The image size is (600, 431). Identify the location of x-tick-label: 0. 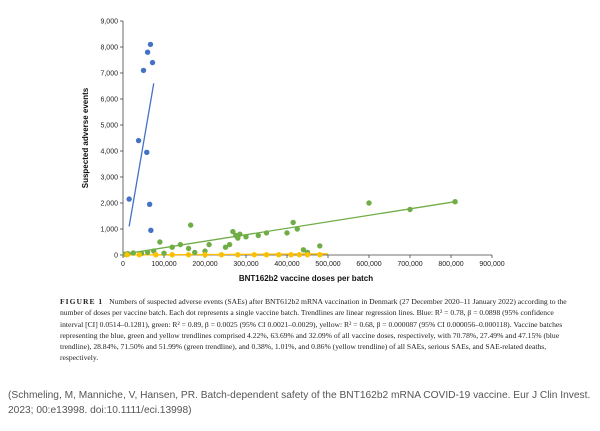
(123, 264).